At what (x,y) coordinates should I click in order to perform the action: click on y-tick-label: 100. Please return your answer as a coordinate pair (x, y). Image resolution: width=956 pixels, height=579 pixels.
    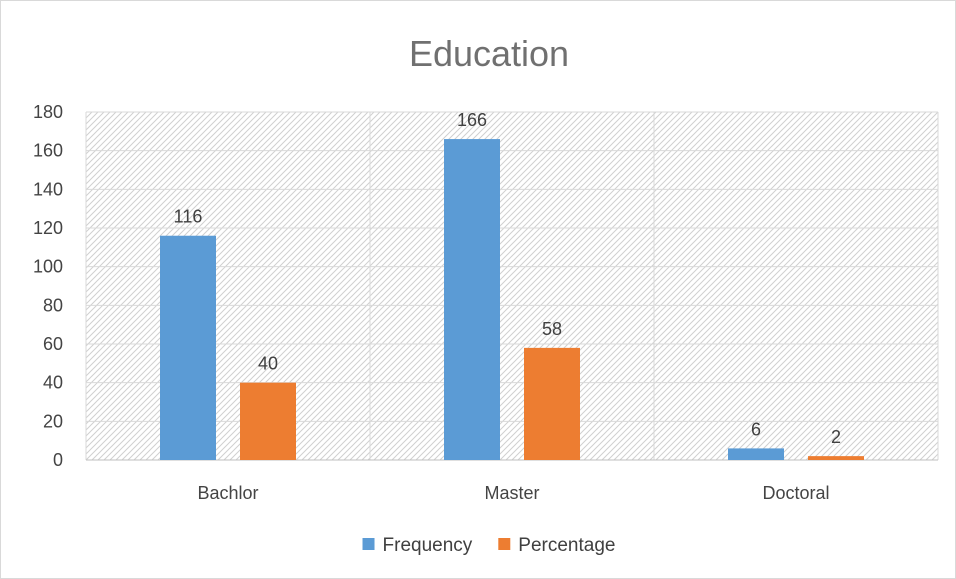
    Looking at the image, I should click on (48, 267).